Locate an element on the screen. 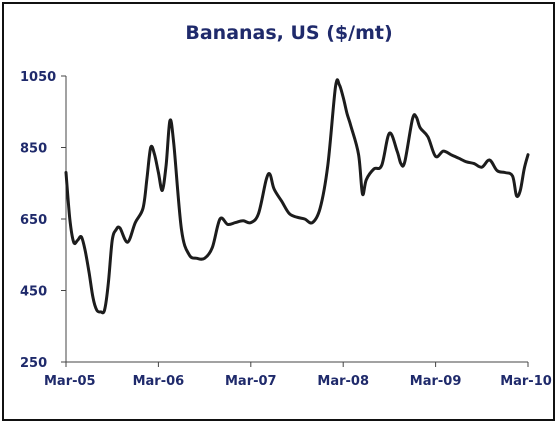 The width and height of the screenshot is (557, 427). y-ticks: 1050 850 650 450 250 is located at coordinates (43, 220).